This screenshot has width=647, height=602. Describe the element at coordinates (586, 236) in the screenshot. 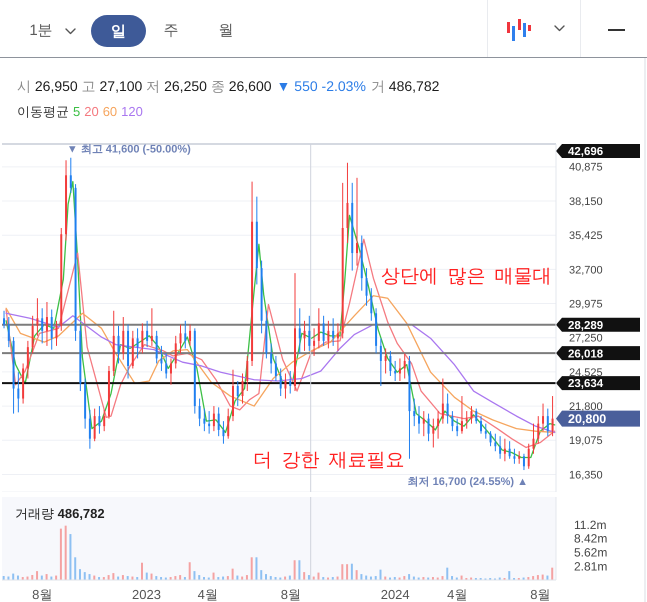

I see `y-tick-label: 35,425` at that location.